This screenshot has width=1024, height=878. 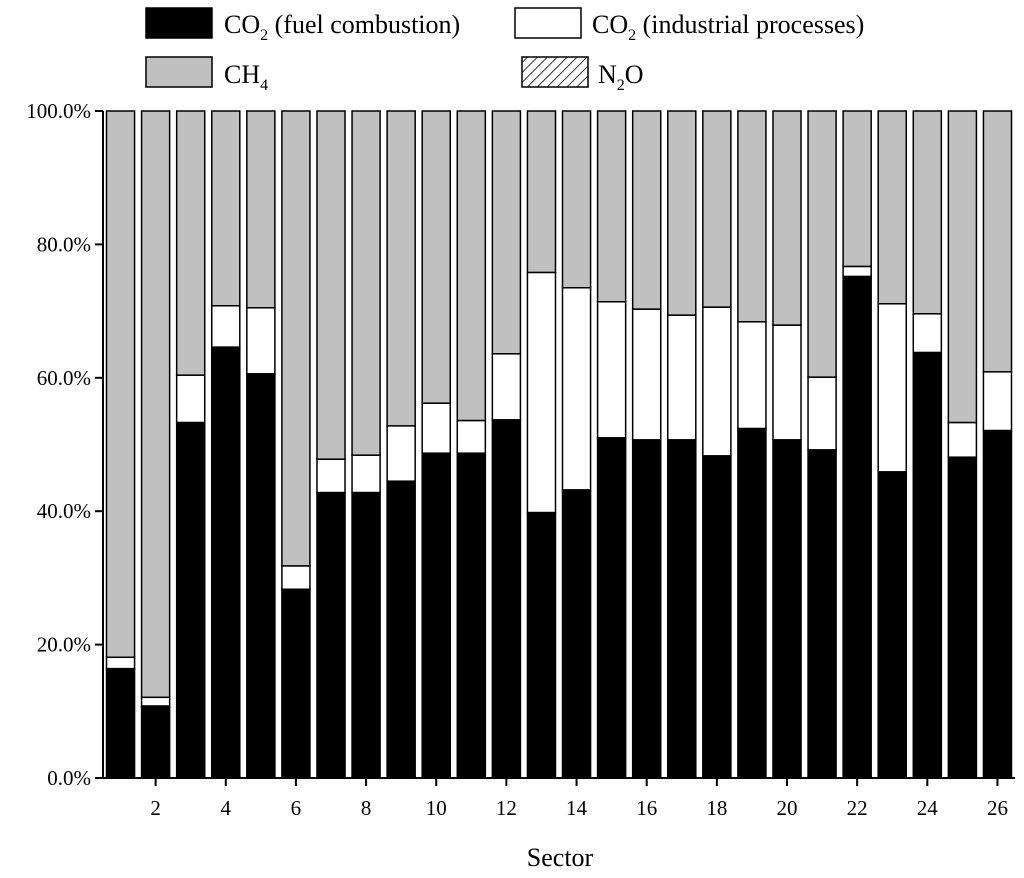 What do you see at coordinates (64, 511) in the screenshot?
I see `y-tick-label: 40.0%` at bounding box center [64, 511].